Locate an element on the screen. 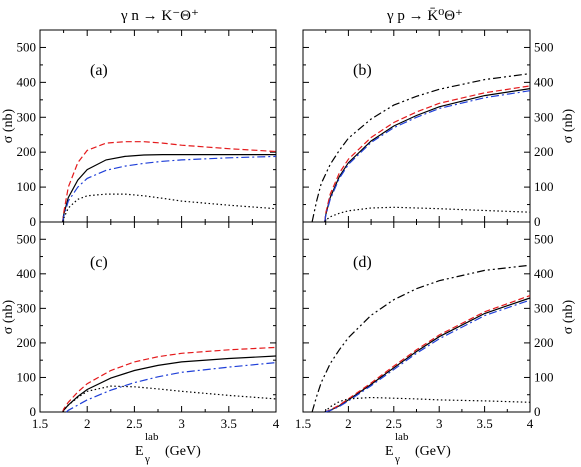 The image size is (581, 467). title-right: γ p → K̄⁰Θ⁺ is located at coordinates (424, 16).